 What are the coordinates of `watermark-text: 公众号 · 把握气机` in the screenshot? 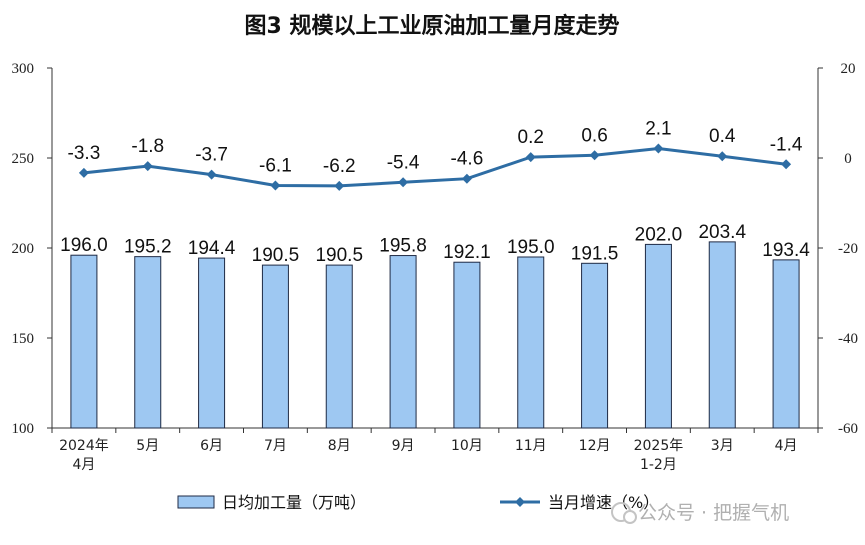 It's located at (713, 513).